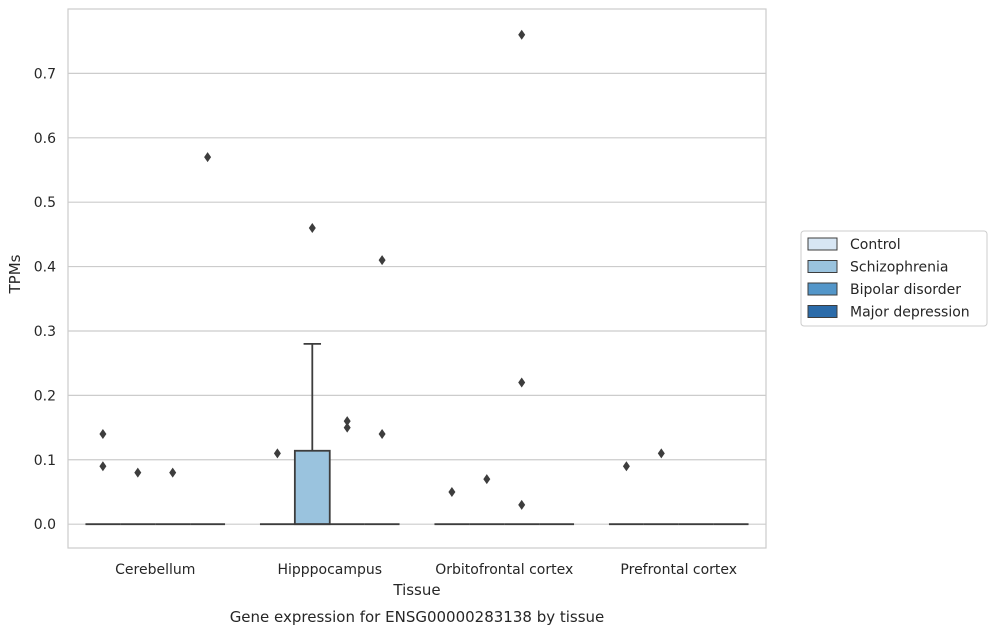 The image size is (997, 634). What do you see at coordinates (45, 203) in the screenshot?
I see `y-tick-label: 0.5` at bounding box center [45, 203].